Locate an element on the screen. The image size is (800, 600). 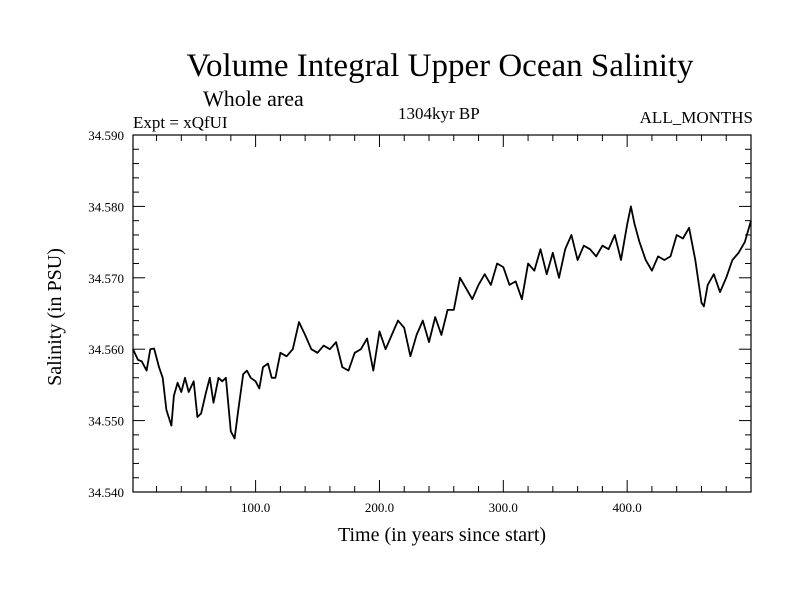
x-tick-label: 400.0 is located at coordinates (627, 507).